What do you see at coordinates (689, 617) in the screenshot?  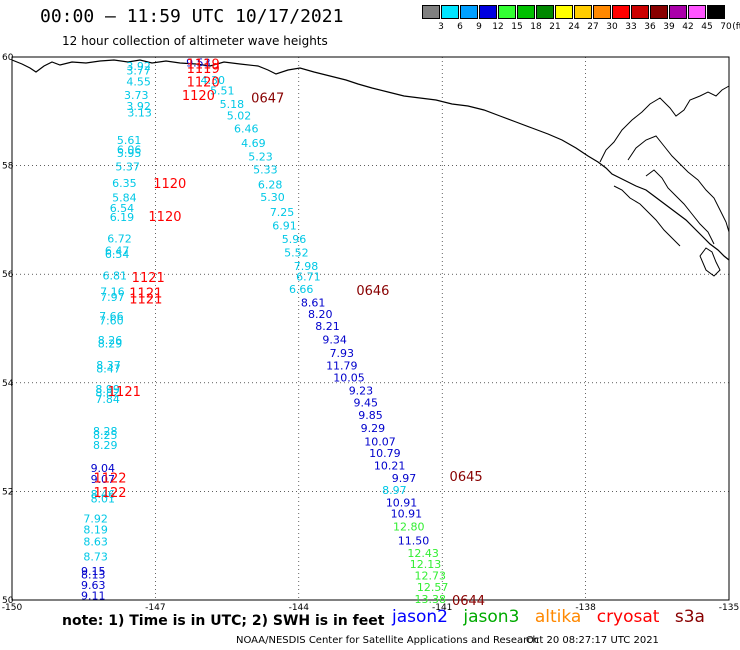 I see `satellite-s3a: s3a` at bounding box center [689, 617].